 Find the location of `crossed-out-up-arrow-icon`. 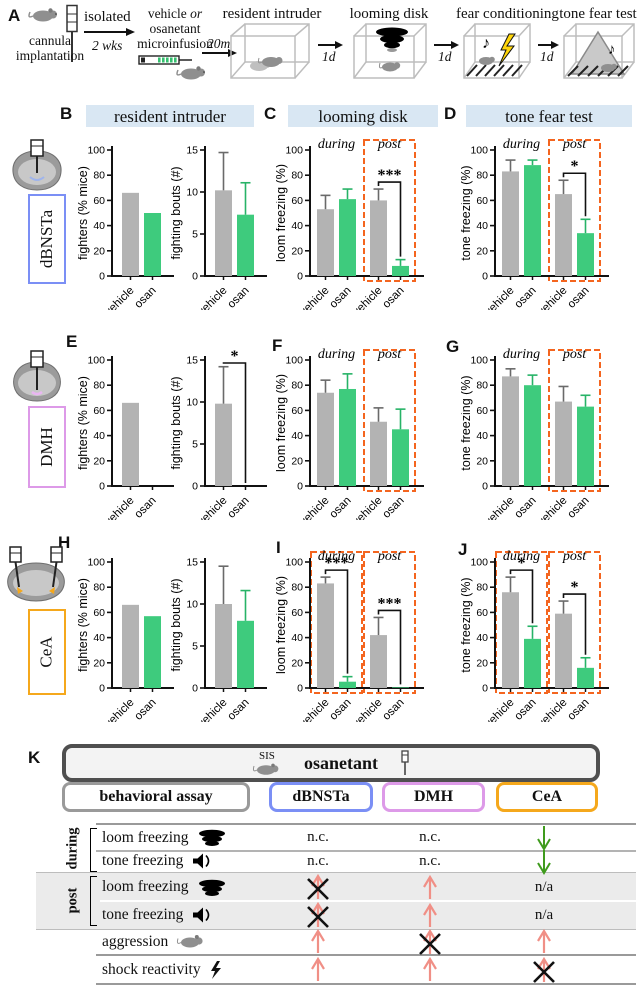

crossed-out-up-arrow-icon is located at coordinates (544, 969).